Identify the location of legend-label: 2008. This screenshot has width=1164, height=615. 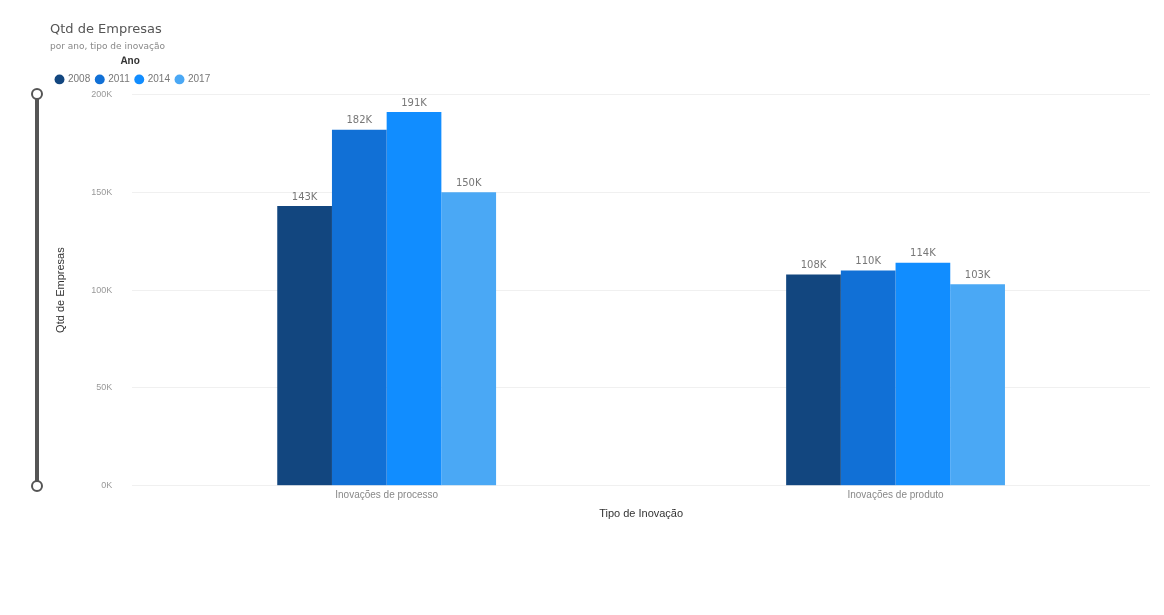
(79, 79).